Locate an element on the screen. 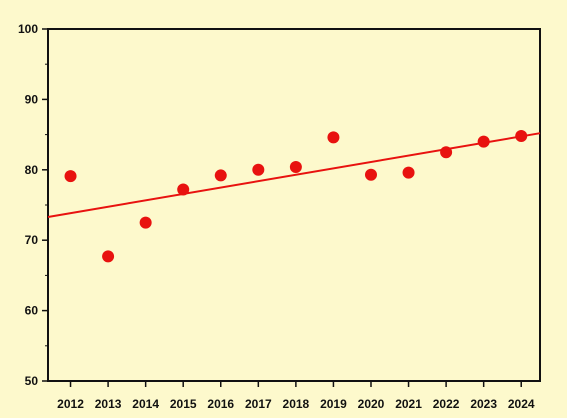  y-tick-label: 80 is located at coordinates (32, 170).